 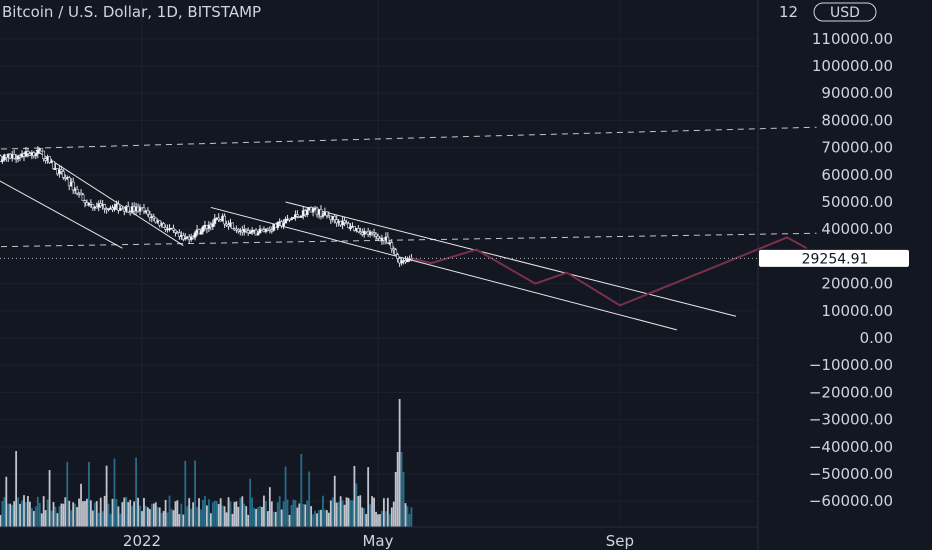 I want to click on volume-bars, so click(x=206, y=463).